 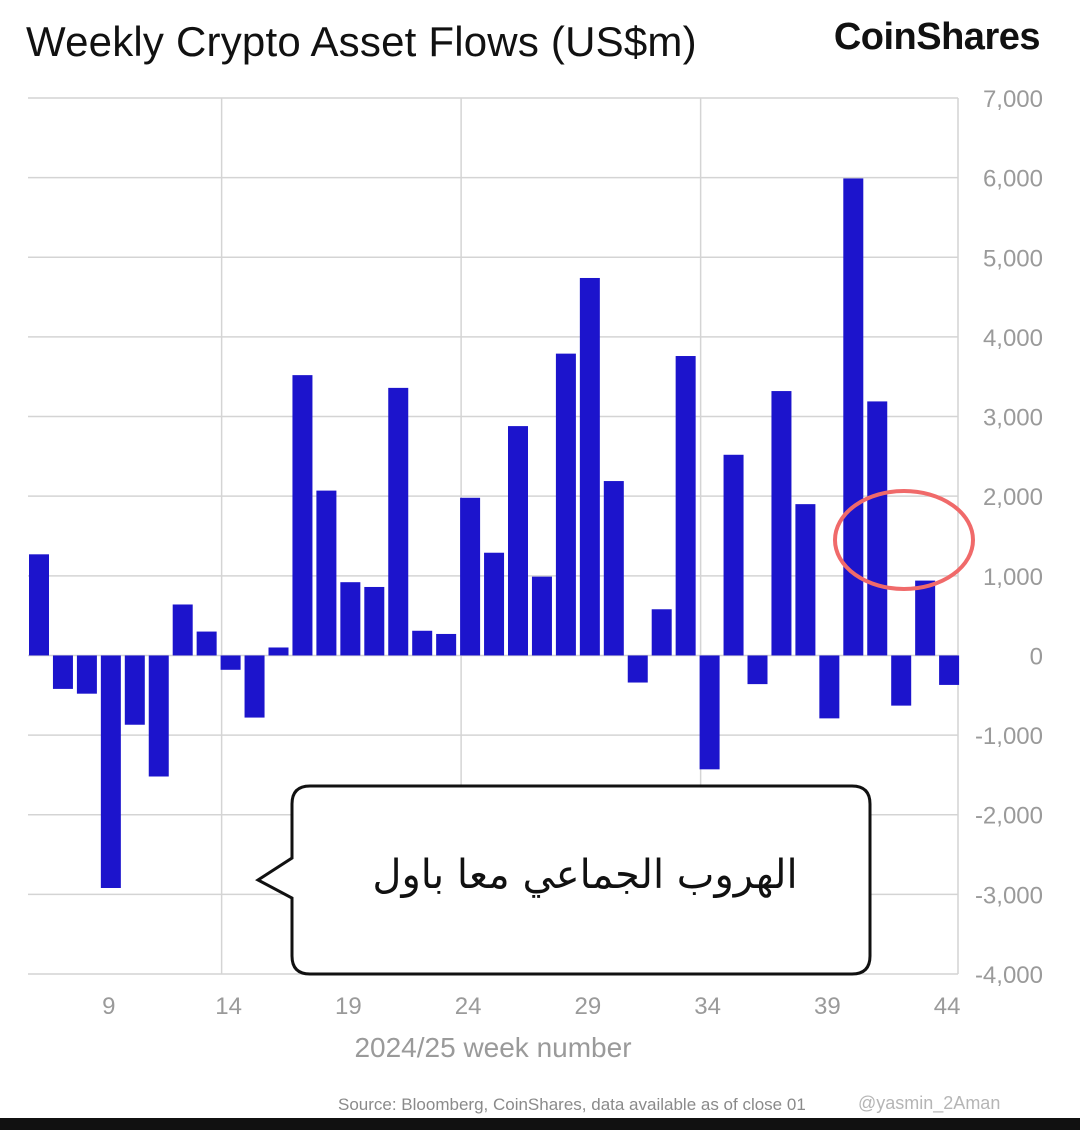 I want to click on callout-bubble: الهروب الجماعي معا باول, so click(x=563, y=880).